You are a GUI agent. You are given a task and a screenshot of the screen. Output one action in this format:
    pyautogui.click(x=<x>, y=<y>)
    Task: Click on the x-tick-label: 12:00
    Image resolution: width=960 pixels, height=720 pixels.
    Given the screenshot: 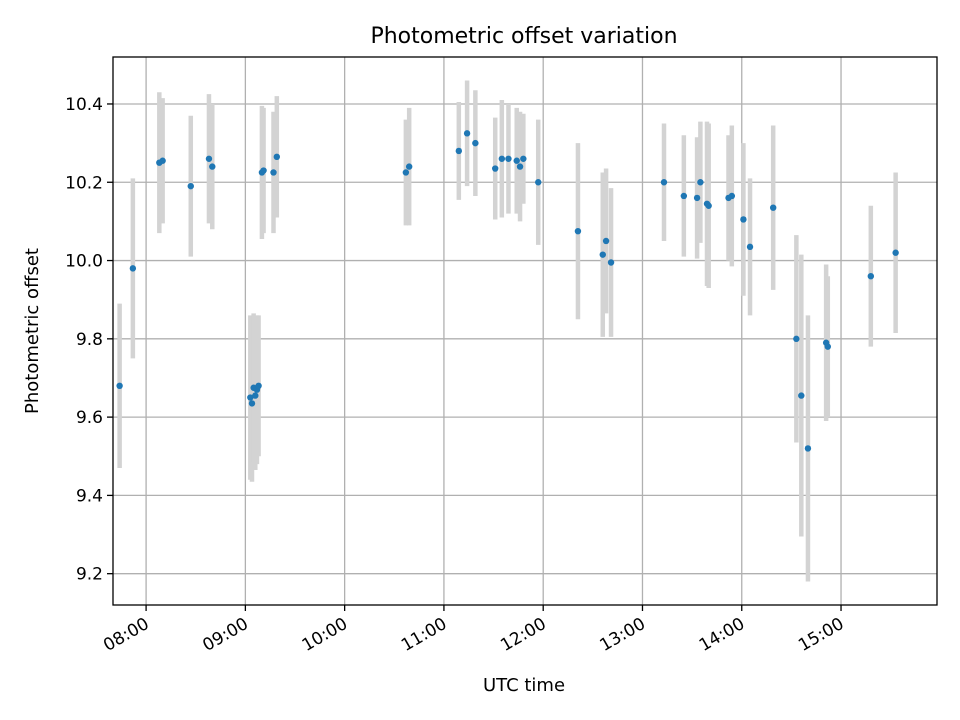 What is the action you would take?
    pyautogui.click(x=523, y=635)
    